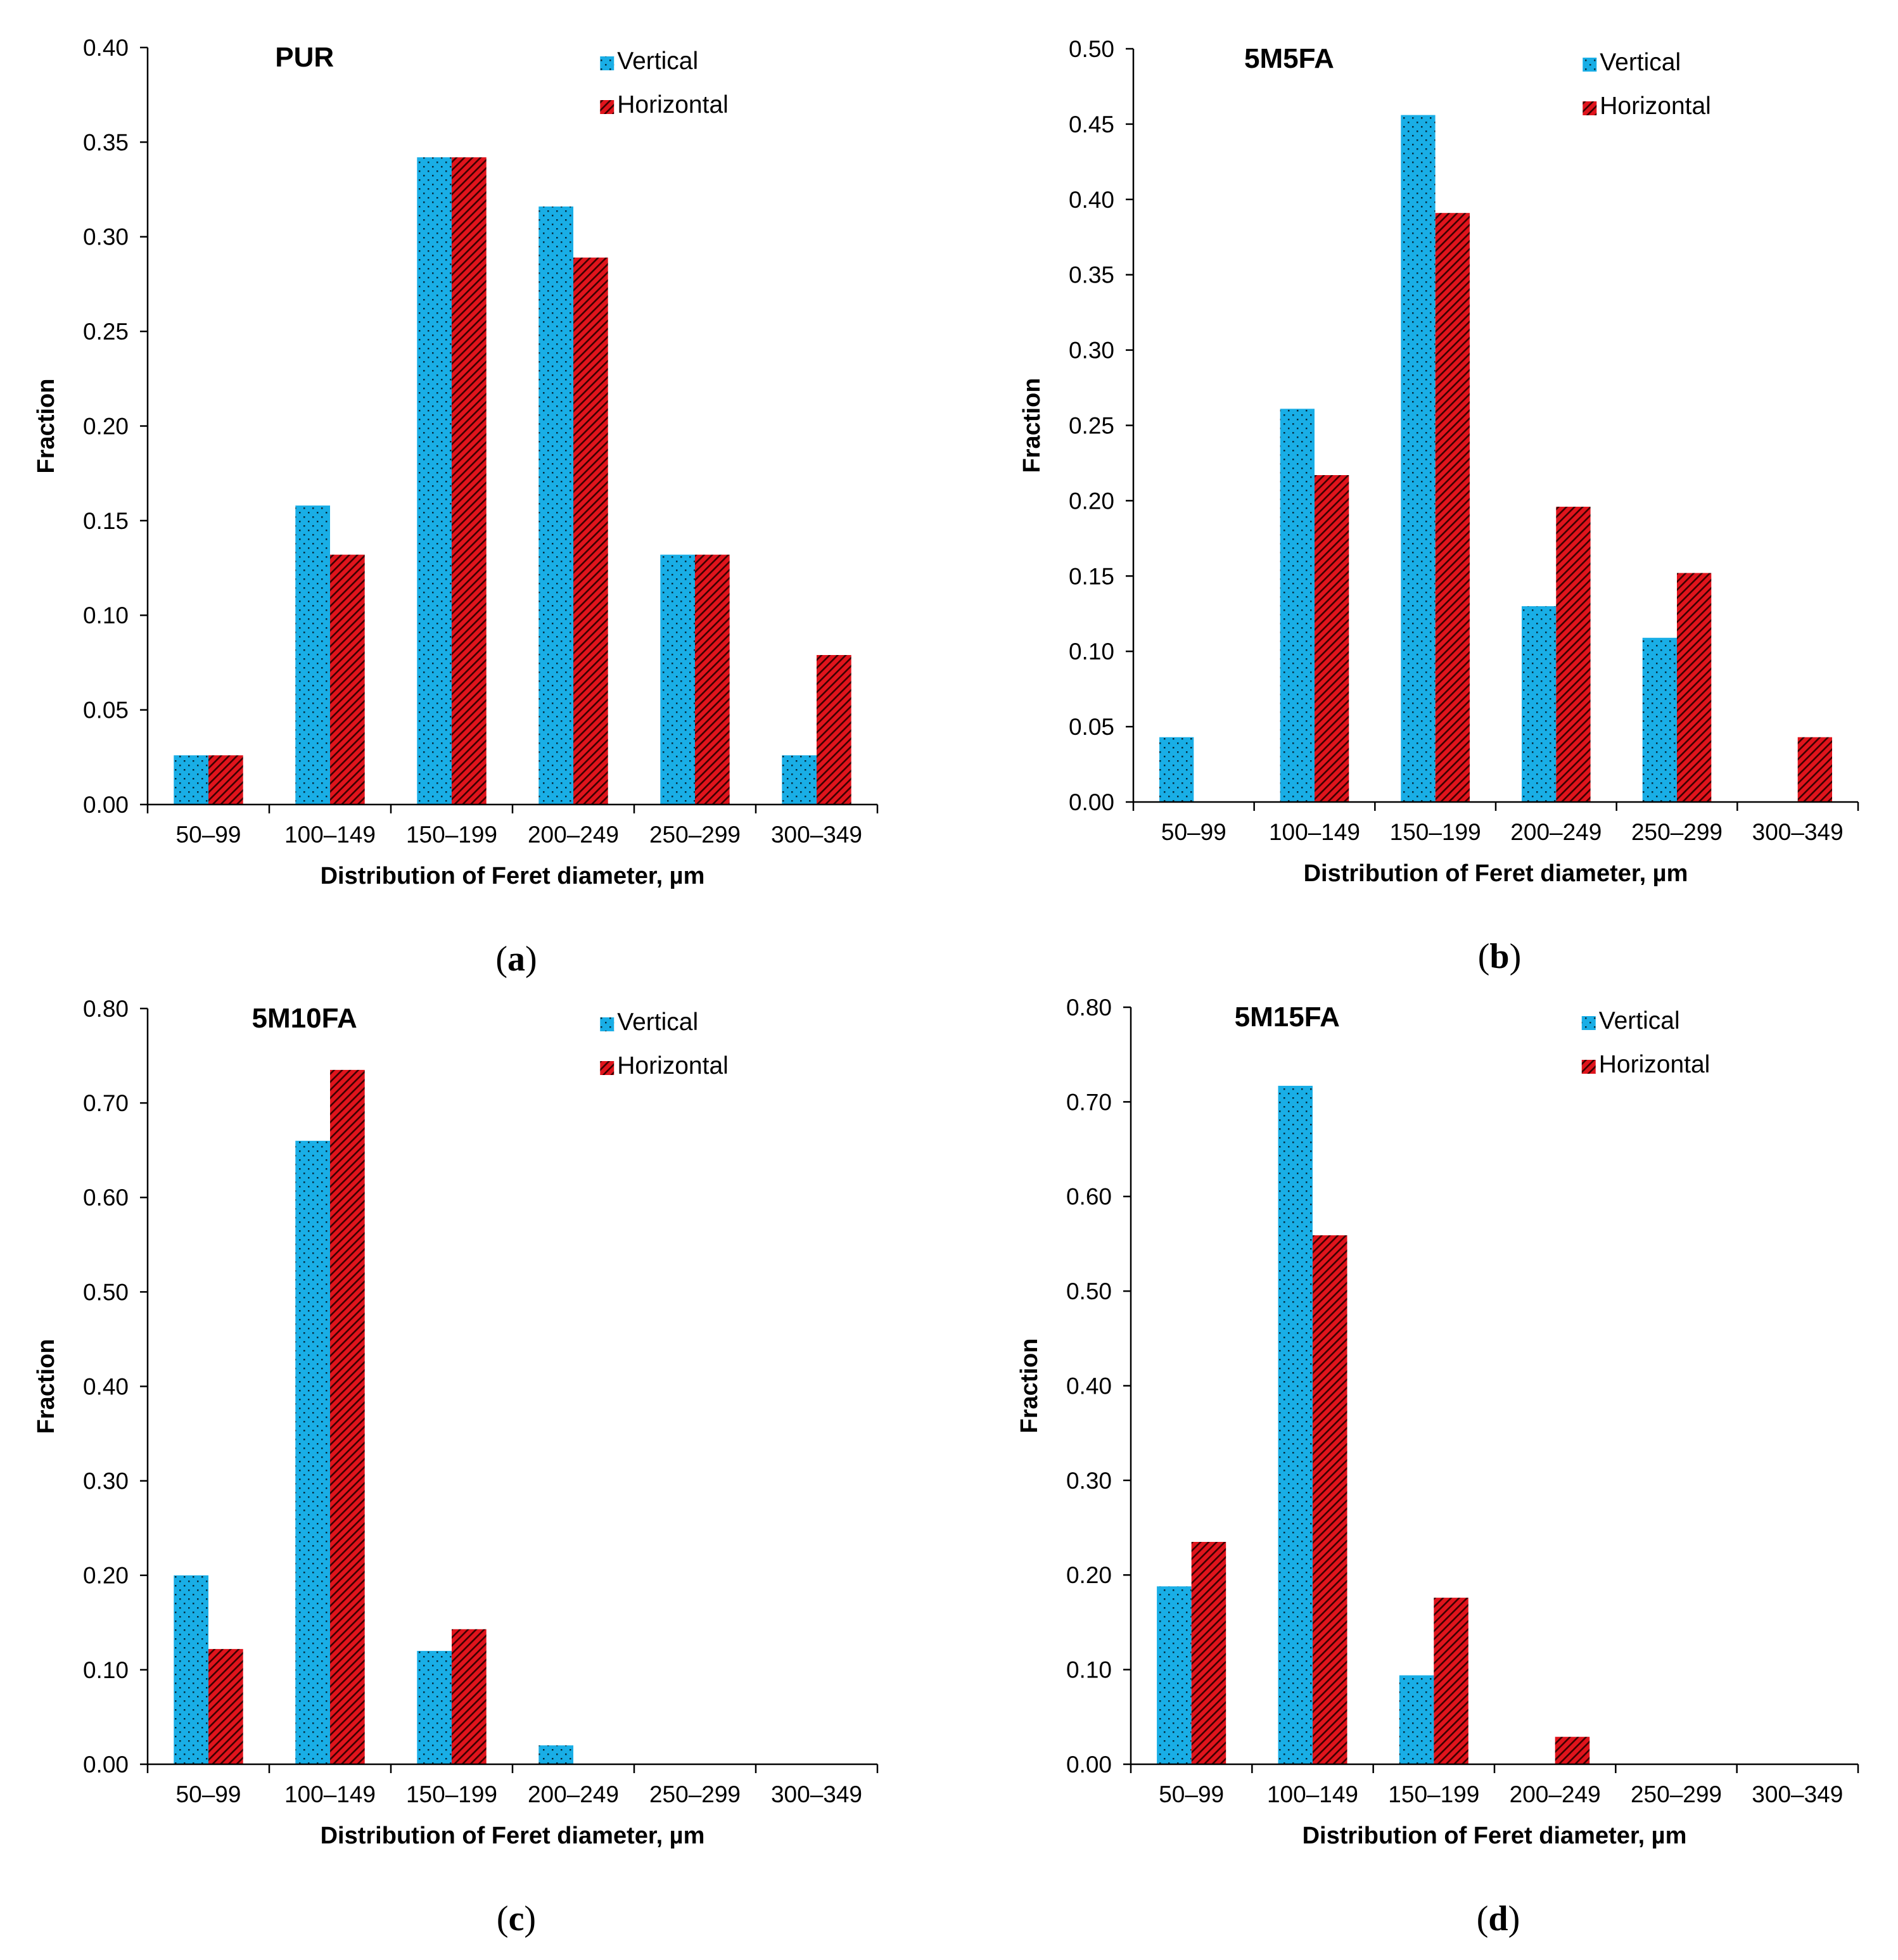 The image size is (1898, 1960). I want to click on chart-title: 5M10FA, so click(305, 1018).